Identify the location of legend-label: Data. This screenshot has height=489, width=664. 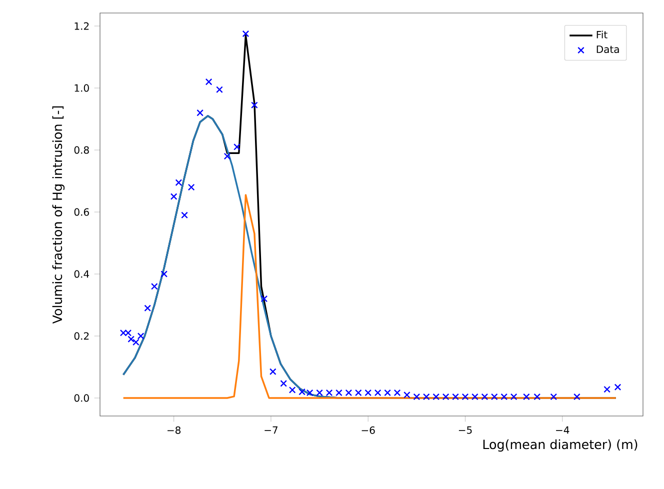
(607, 50).